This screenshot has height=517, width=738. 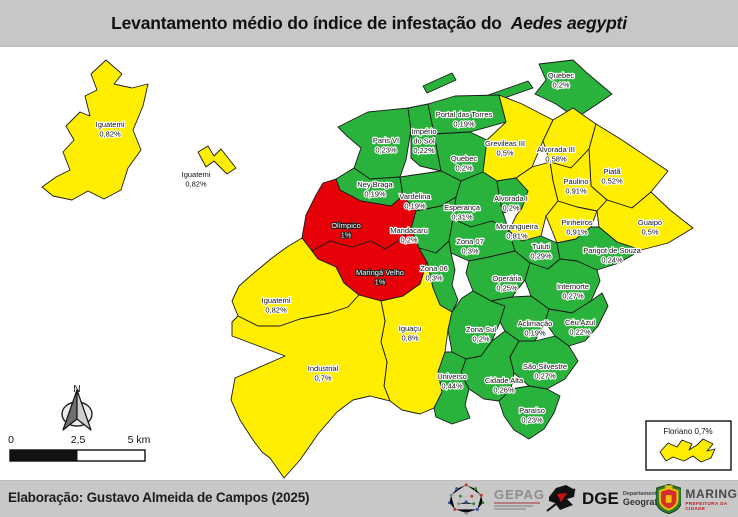 What do you see at coordinates (110, 129) in the screenshot?
I see `region-label-iguatemi-west: Iguatemi 0,82%` at bounding box center [110, 129].